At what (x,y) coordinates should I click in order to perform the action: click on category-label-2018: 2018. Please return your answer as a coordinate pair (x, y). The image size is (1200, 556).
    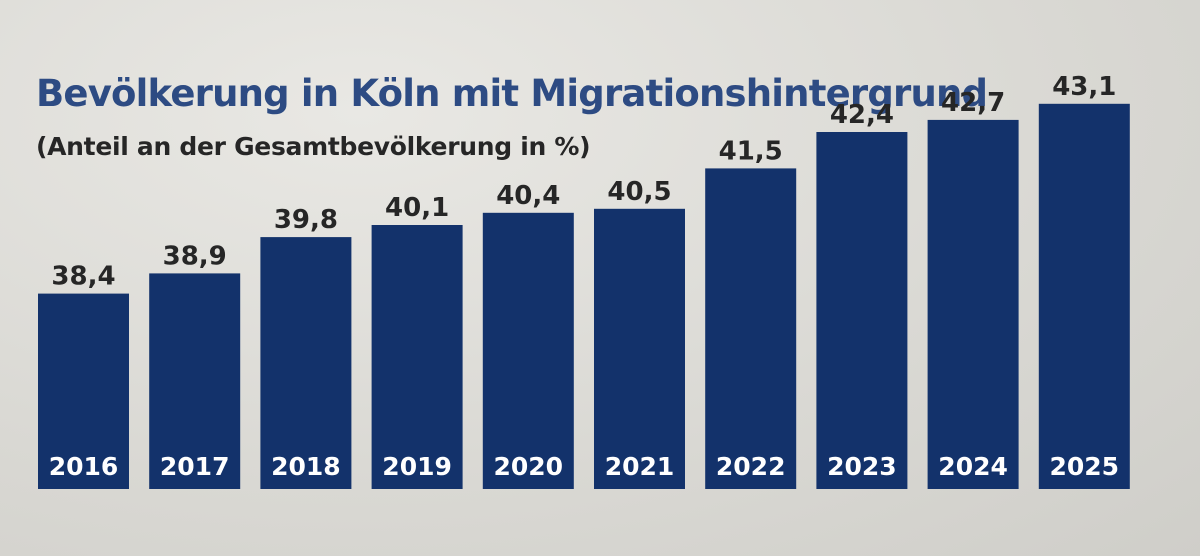
    Looking at the image, I should click on (306, 466).